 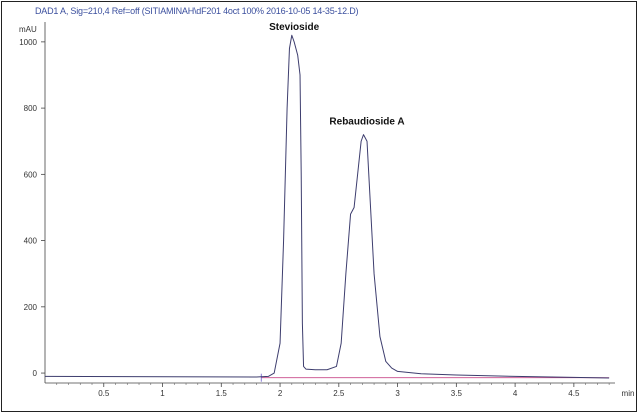 I want to click on baseline-layer, so click(x=435, y=377).